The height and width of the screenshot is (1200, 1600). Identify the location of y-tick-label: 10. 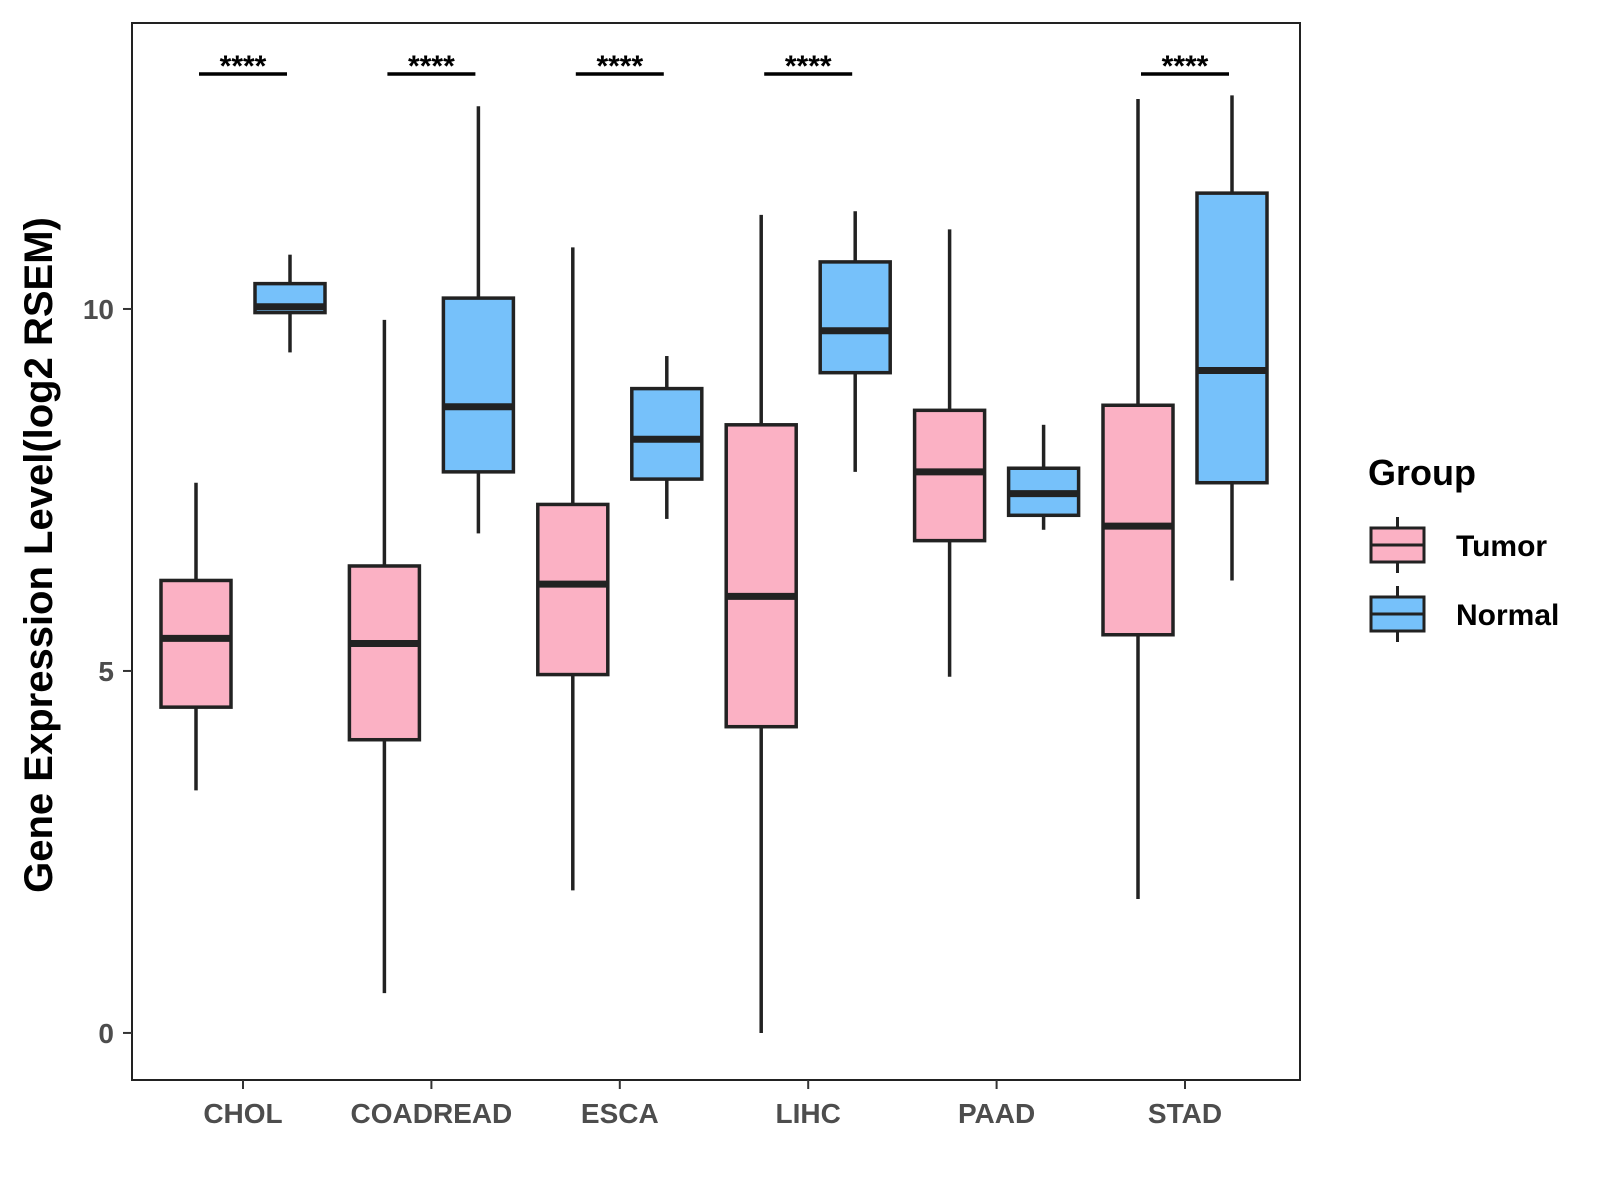
(98, 309).